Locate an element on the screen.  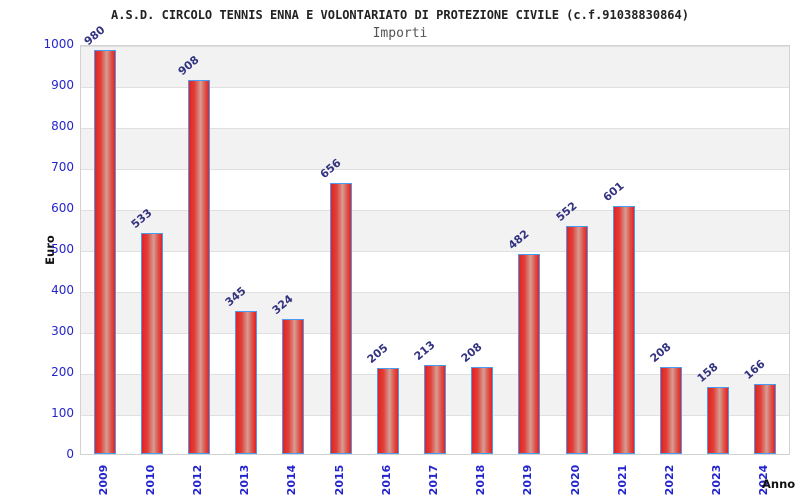
value-label: 205 is located at coordinates (377, 353).